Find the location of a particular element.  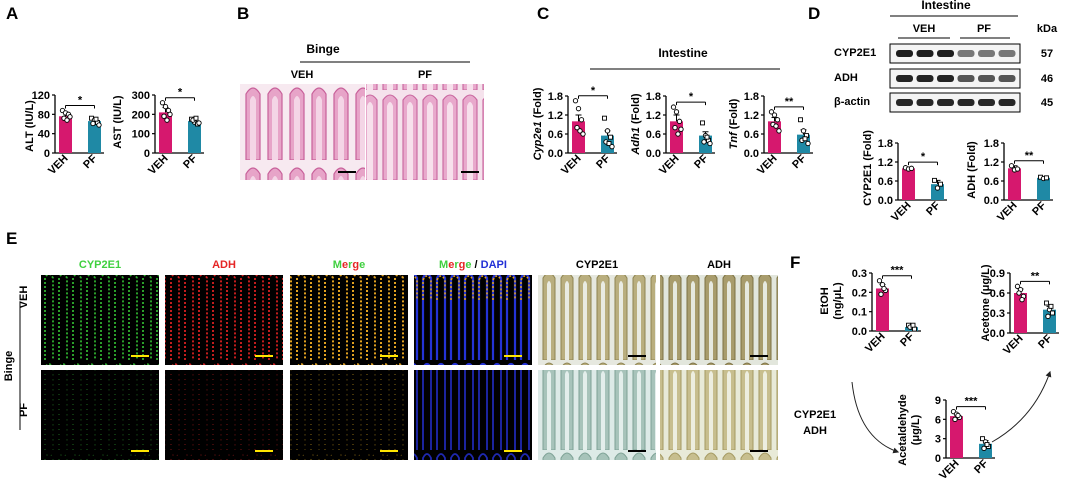

y-tick-label: 120 is located at coordinates (41, 96).